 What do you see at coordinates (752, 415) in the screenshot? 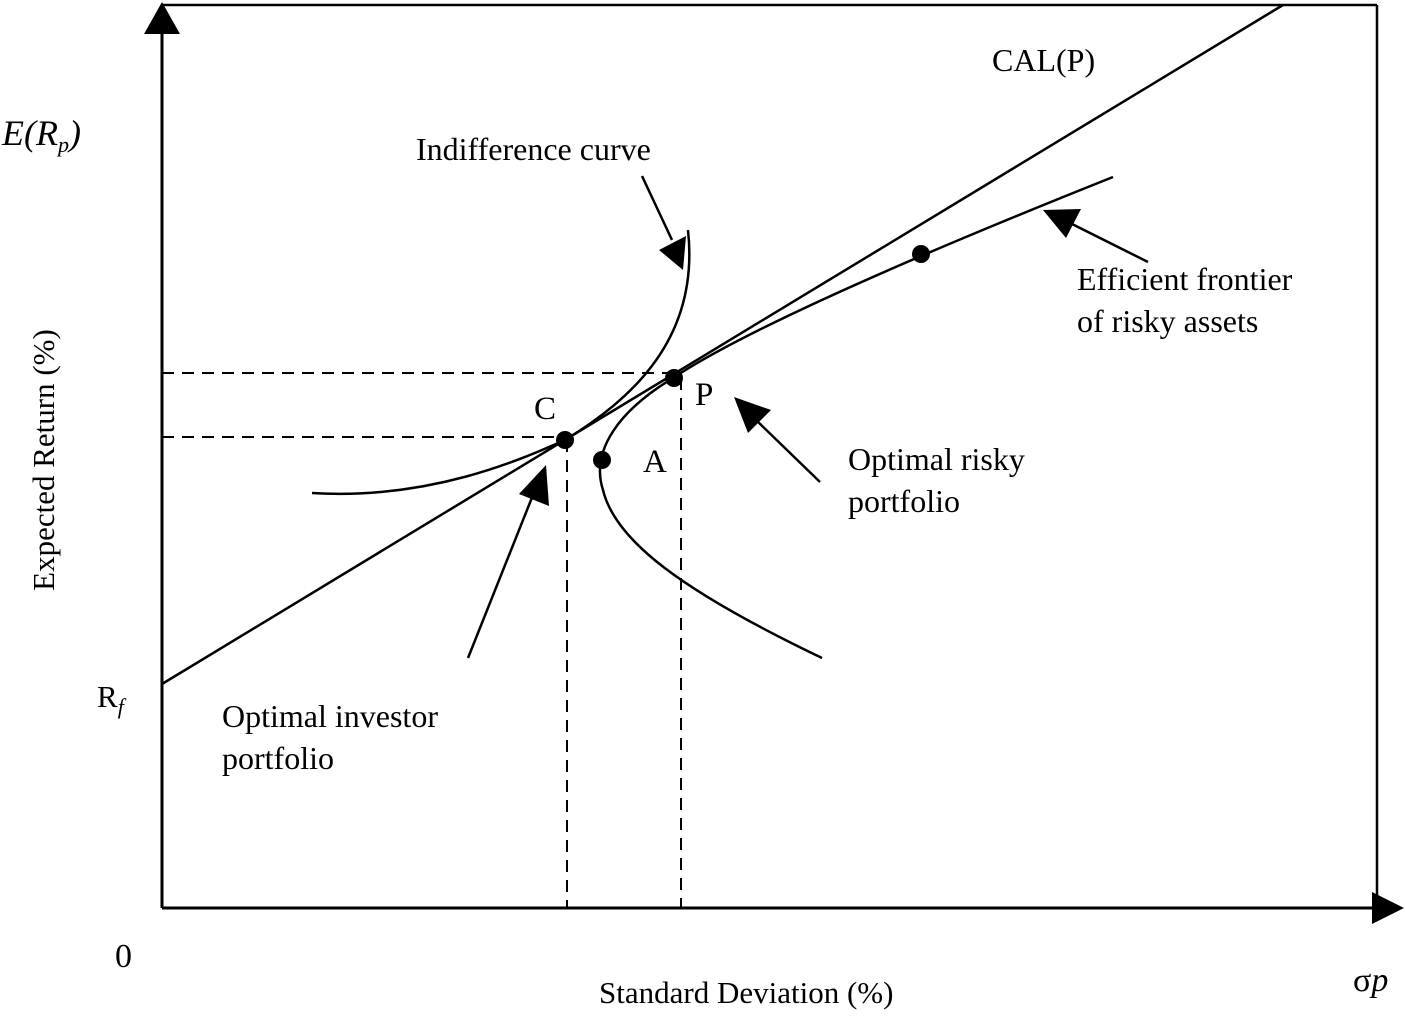
I see `risky-arrow-head` at bounding box center [752, 415].